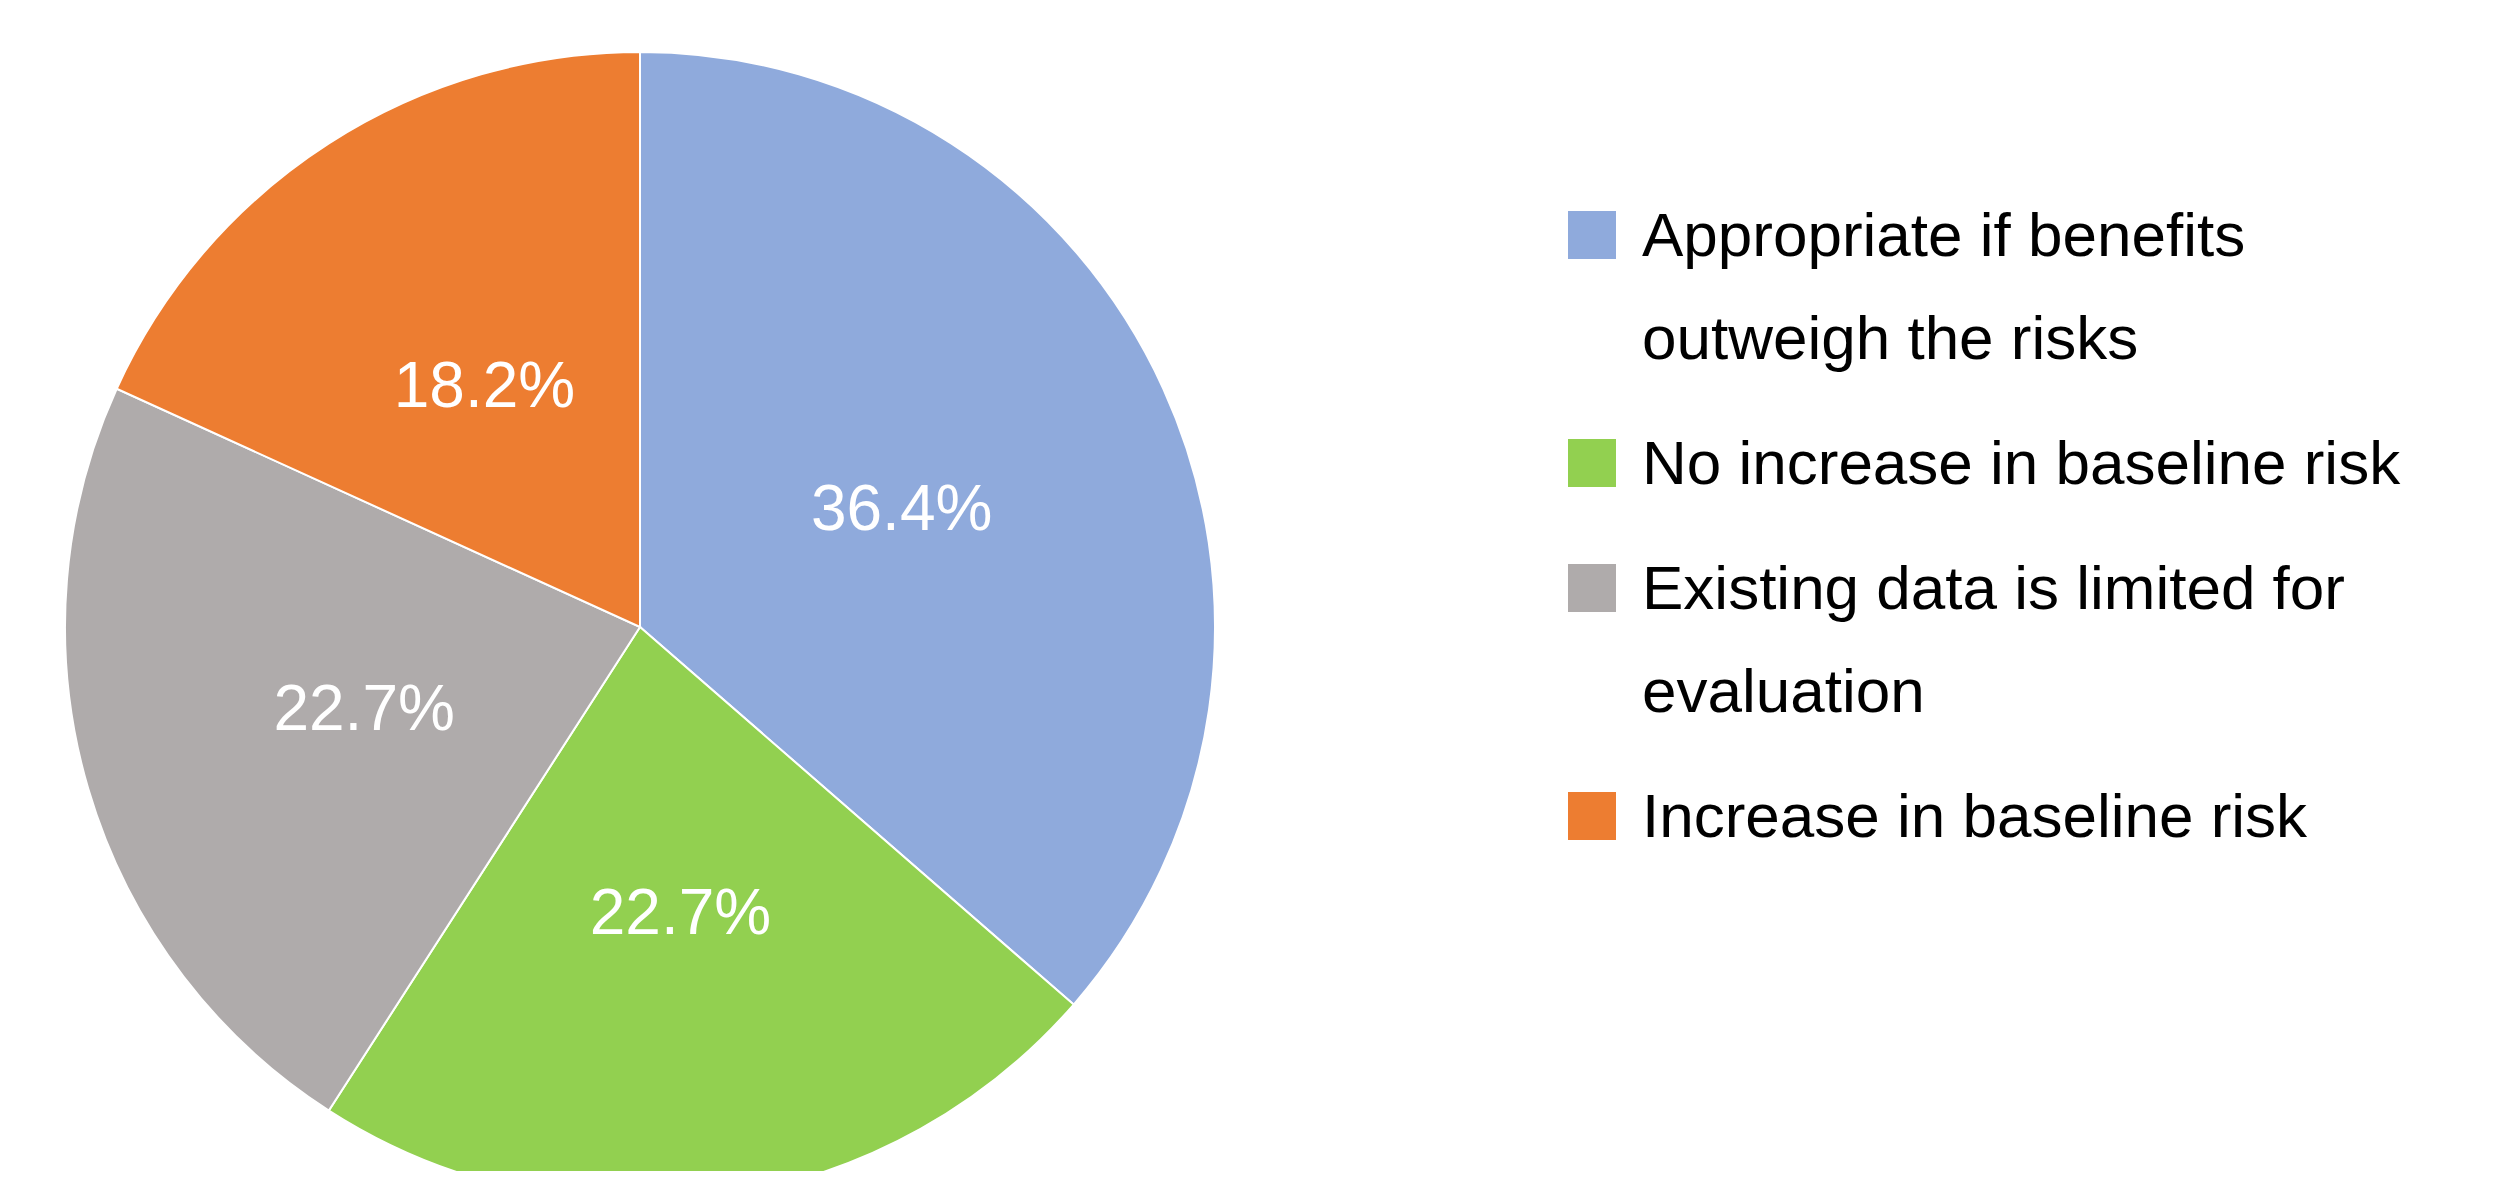  Describe the element at coordinates (484, 385) in the screenshot. I see `data-label: 18.2%` at that location.